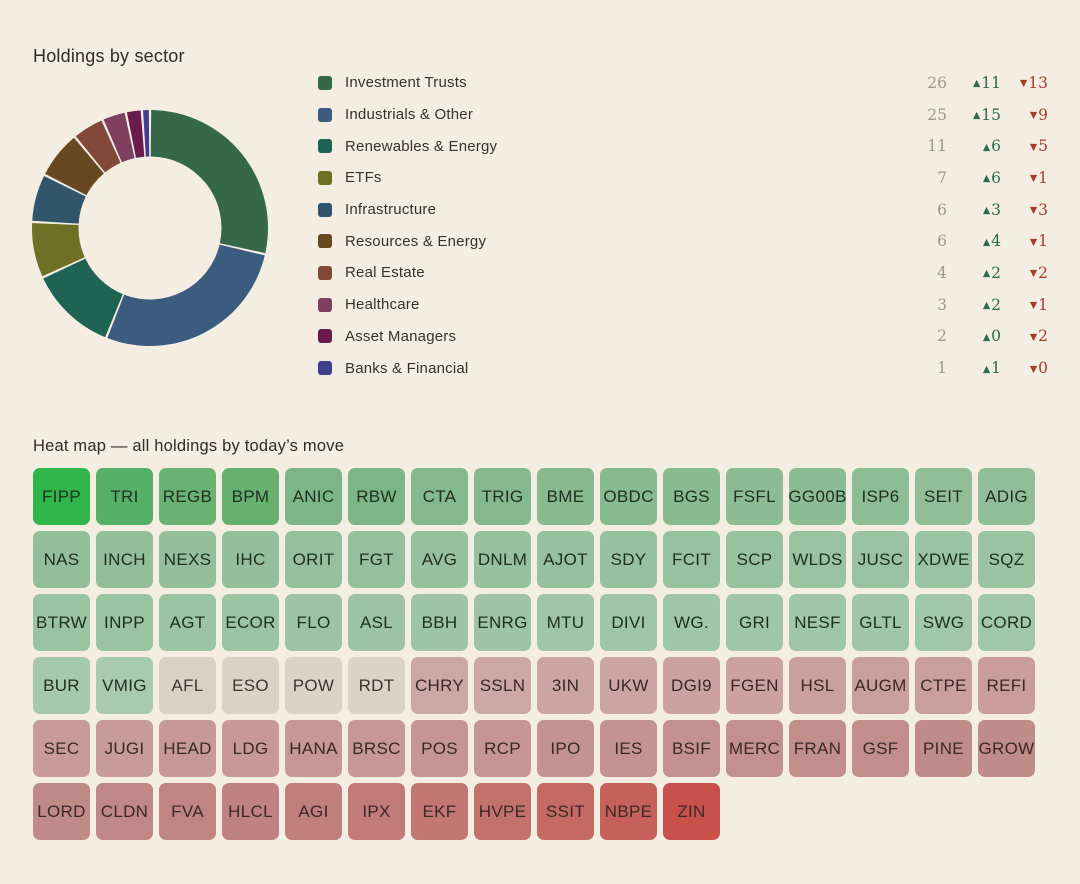 Image resolution: width=1080 pixels, height=884 pixels. I want to click on heatmap-tile-fsfl: FSFL, so click(754, 496).